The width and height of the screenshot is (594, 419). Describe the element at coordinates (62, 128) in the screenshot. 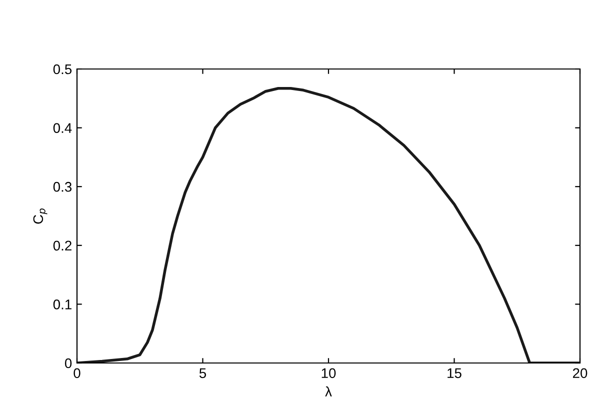

I see `y-tick-label: 0.4` at that location.